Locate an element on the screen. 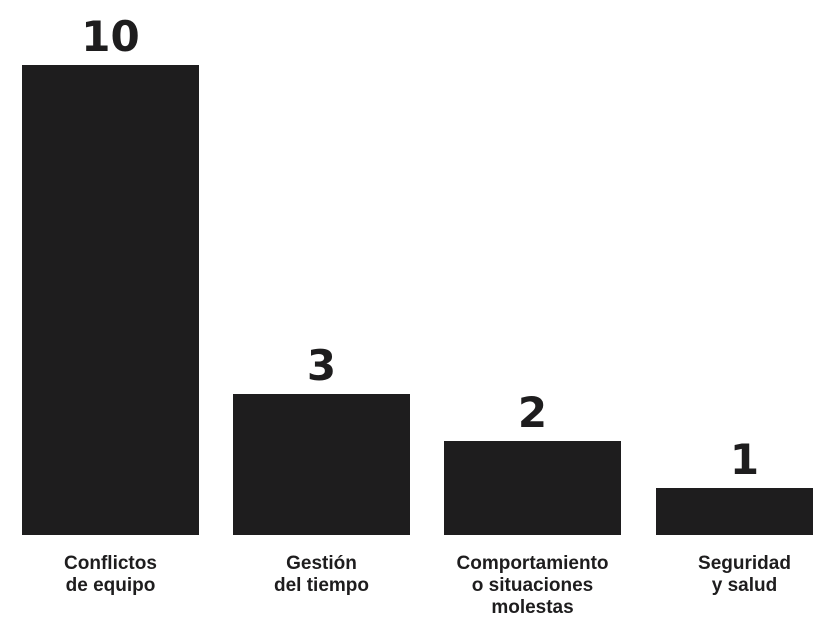 This screenshot has height=617, width=813. category-label-0: Conflictos de equipo is located at coordinates (110, 574).